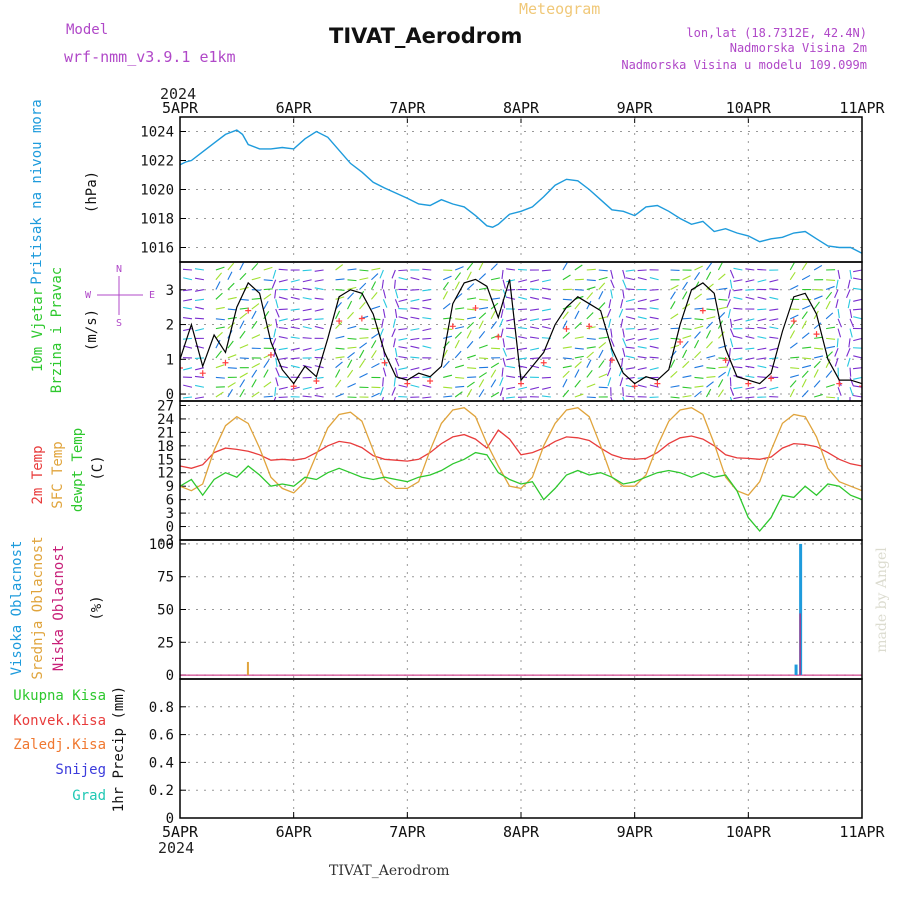 This screenshot has height=900, width=900. Describe the element at coordinates (170, 395) in the screenshot. I see `wind-ytick-label: 0` at that location.